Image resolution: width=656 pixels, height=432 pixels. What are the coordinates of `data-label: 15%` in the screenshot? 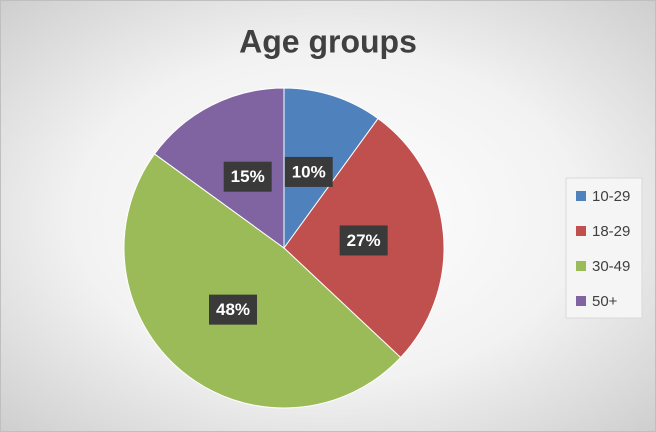 It's located at (248, 176).